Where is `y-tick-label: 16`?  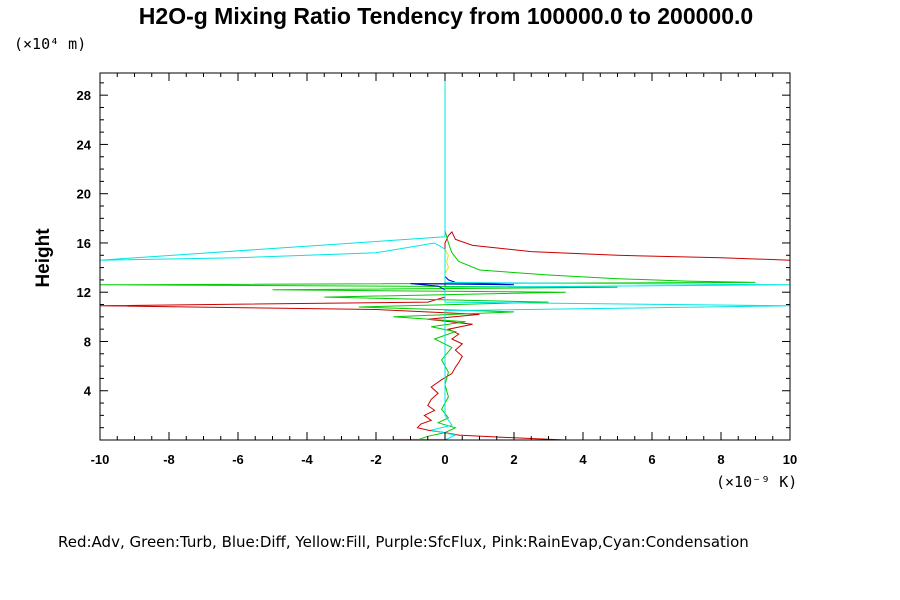
y-tick-label: 16 is located at coordinates (84, 243).